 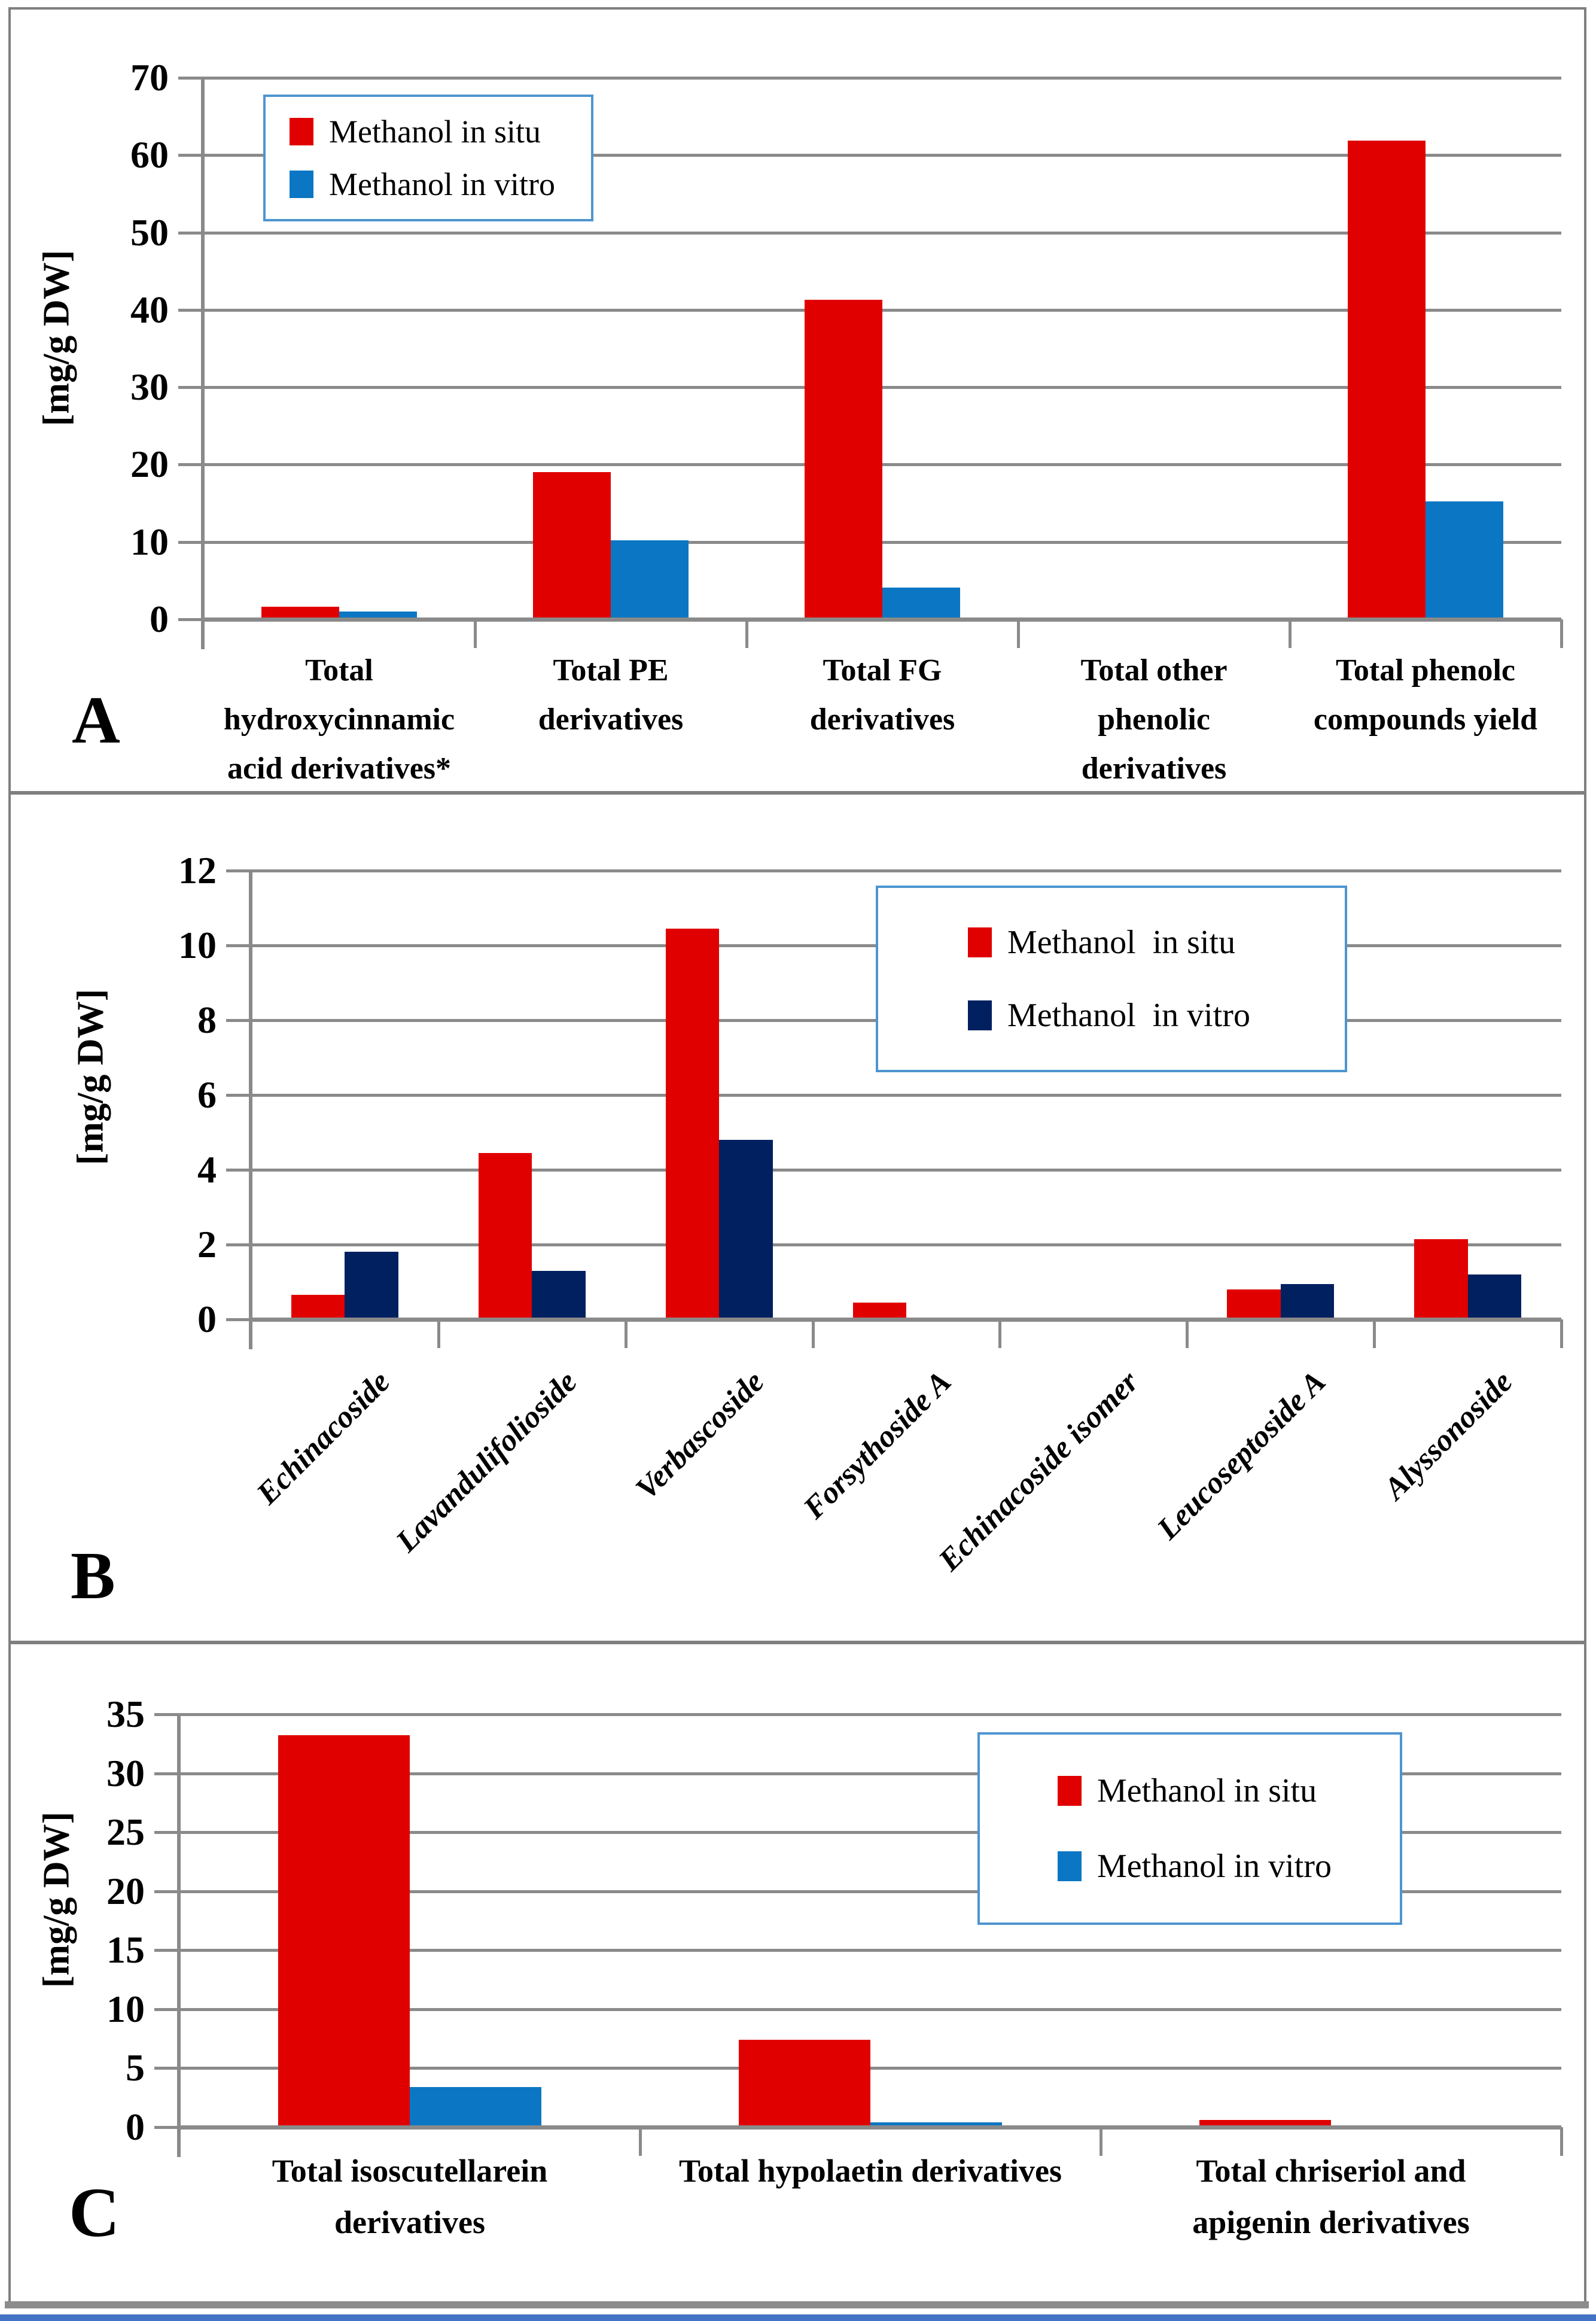 I want to click on category-label-line: Total other, so click(x=1154, y=670).